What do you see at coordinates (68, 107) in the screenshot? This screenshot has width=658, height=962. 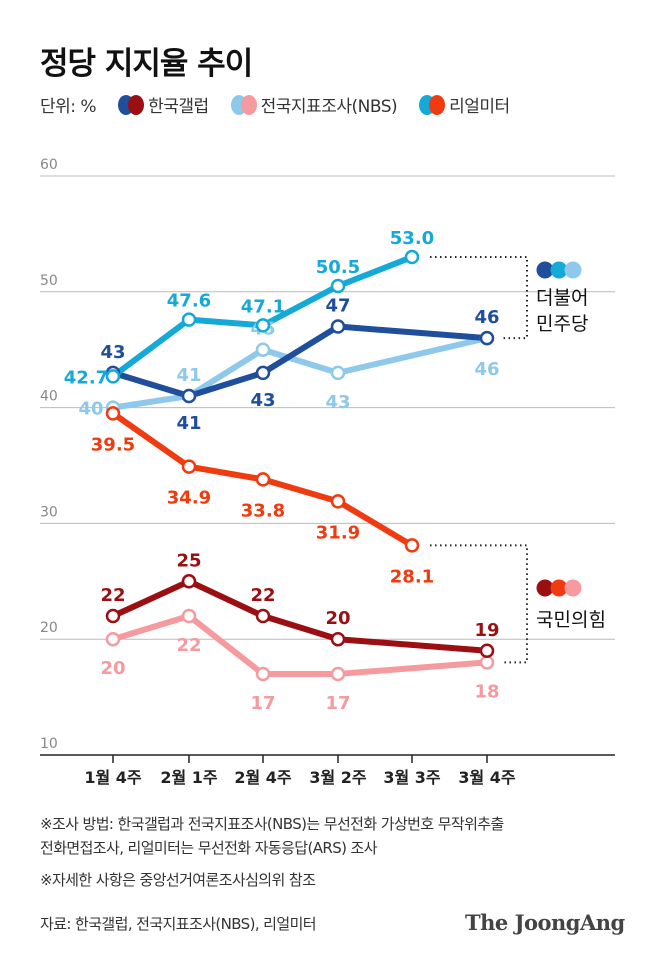 I see `unit-label: 단위: %` at bounding box center [68, 107].